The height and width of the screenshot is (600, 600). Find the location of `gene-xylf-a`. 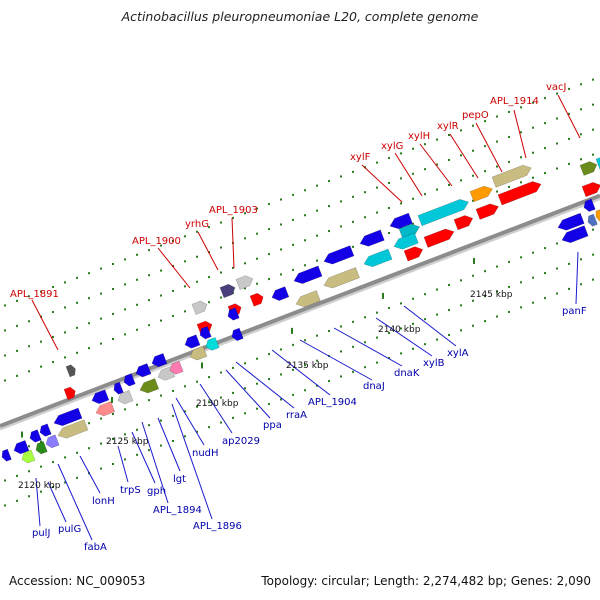

gene-xylf-a is located at coordinates (409, 231).